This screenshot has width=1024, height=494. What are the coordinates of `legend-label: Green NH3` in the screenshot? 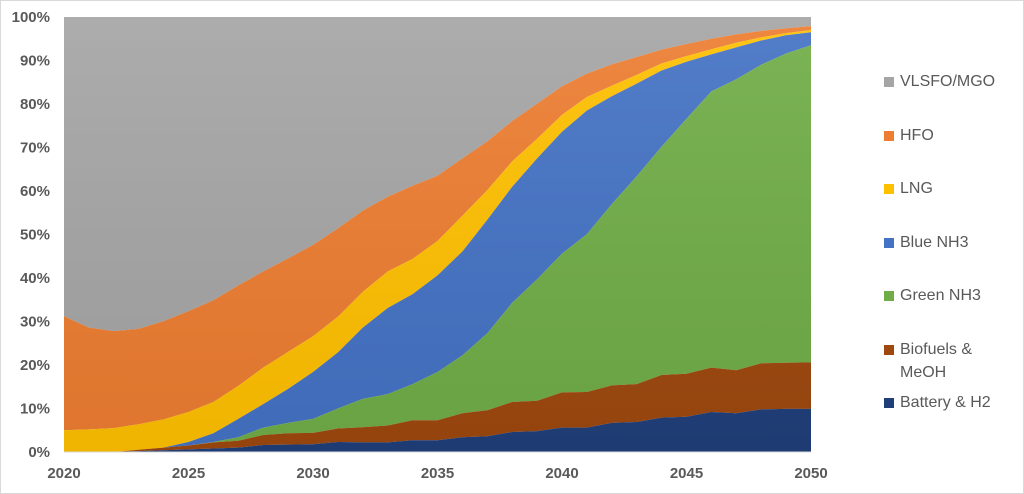 It's located at (940, 295).